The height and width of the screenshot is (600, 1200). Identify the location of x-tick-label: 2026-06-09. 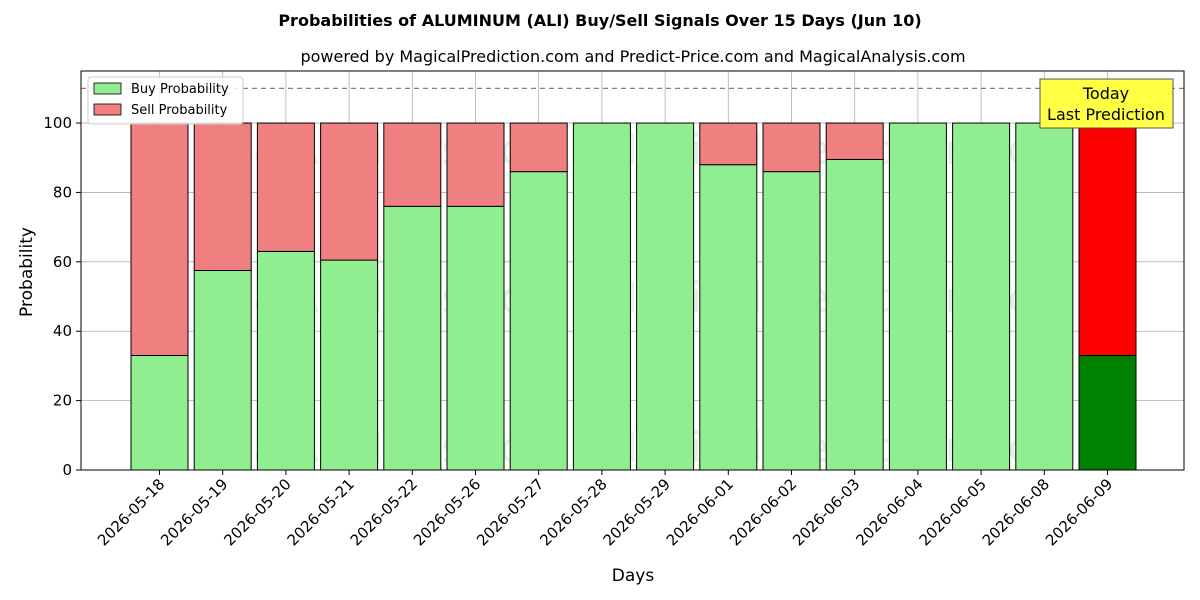
(1079, 512).